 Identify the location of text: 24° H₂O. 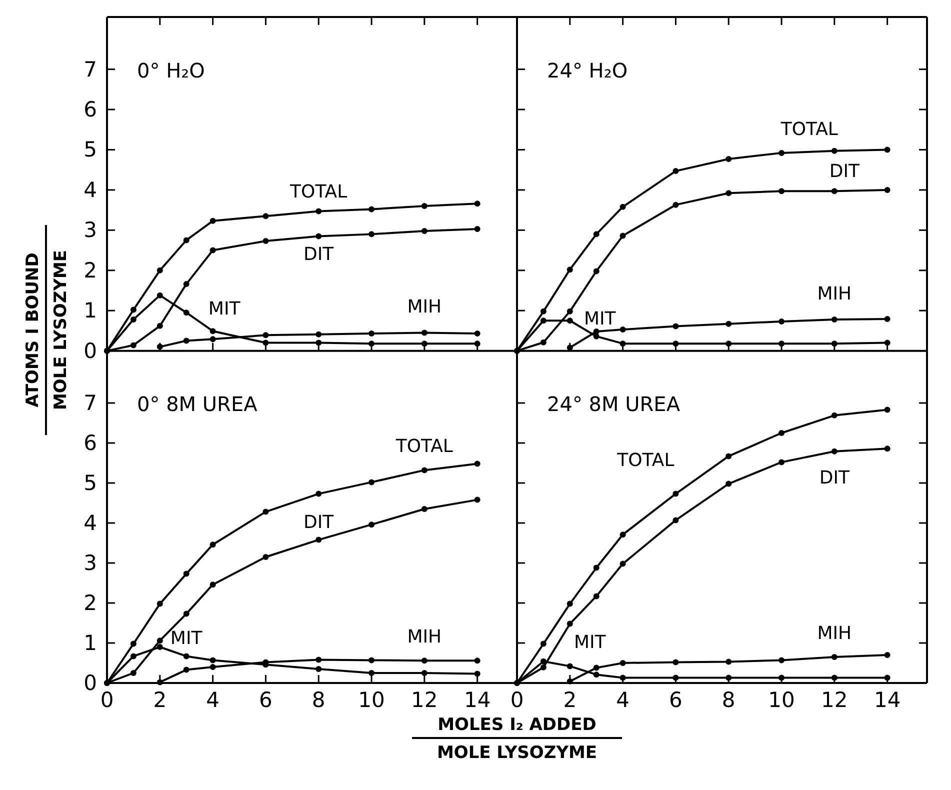
(587, 70).